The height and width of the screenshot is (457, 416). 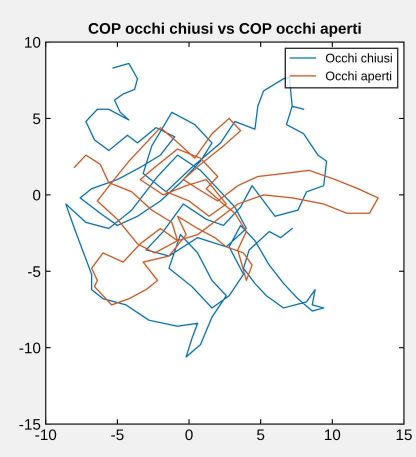 What do you see at coordinates (117, 435) in the screenshot?
I see `x-tick-label: -5` at bounding box center [117, 435].